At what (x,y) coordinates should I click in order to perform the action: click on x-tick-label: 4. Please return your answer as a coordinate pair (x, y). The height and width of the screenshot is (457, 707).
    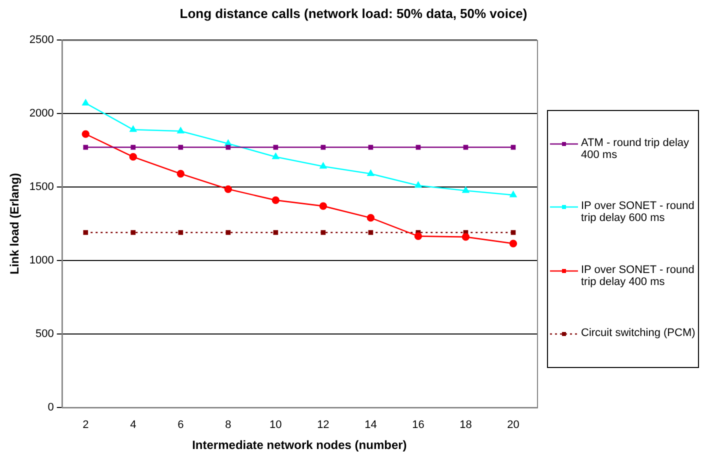
    Looking at the image, I should click on (133, 425).